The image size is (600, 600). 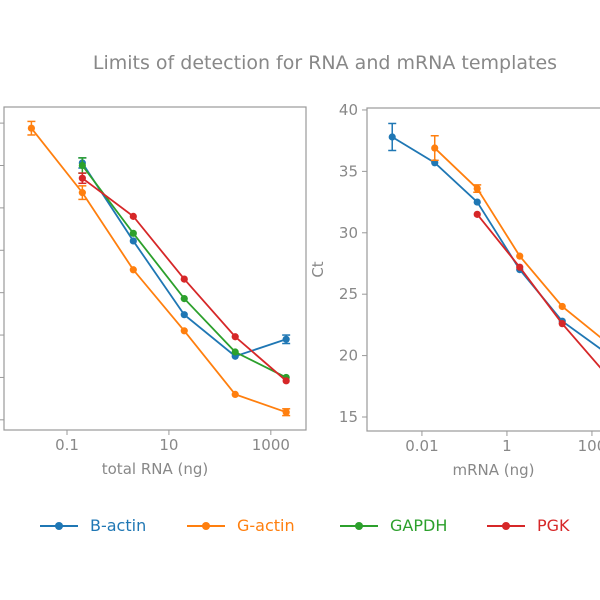 I want to click on y-tick-label: 20, so click(x=348, y=356).